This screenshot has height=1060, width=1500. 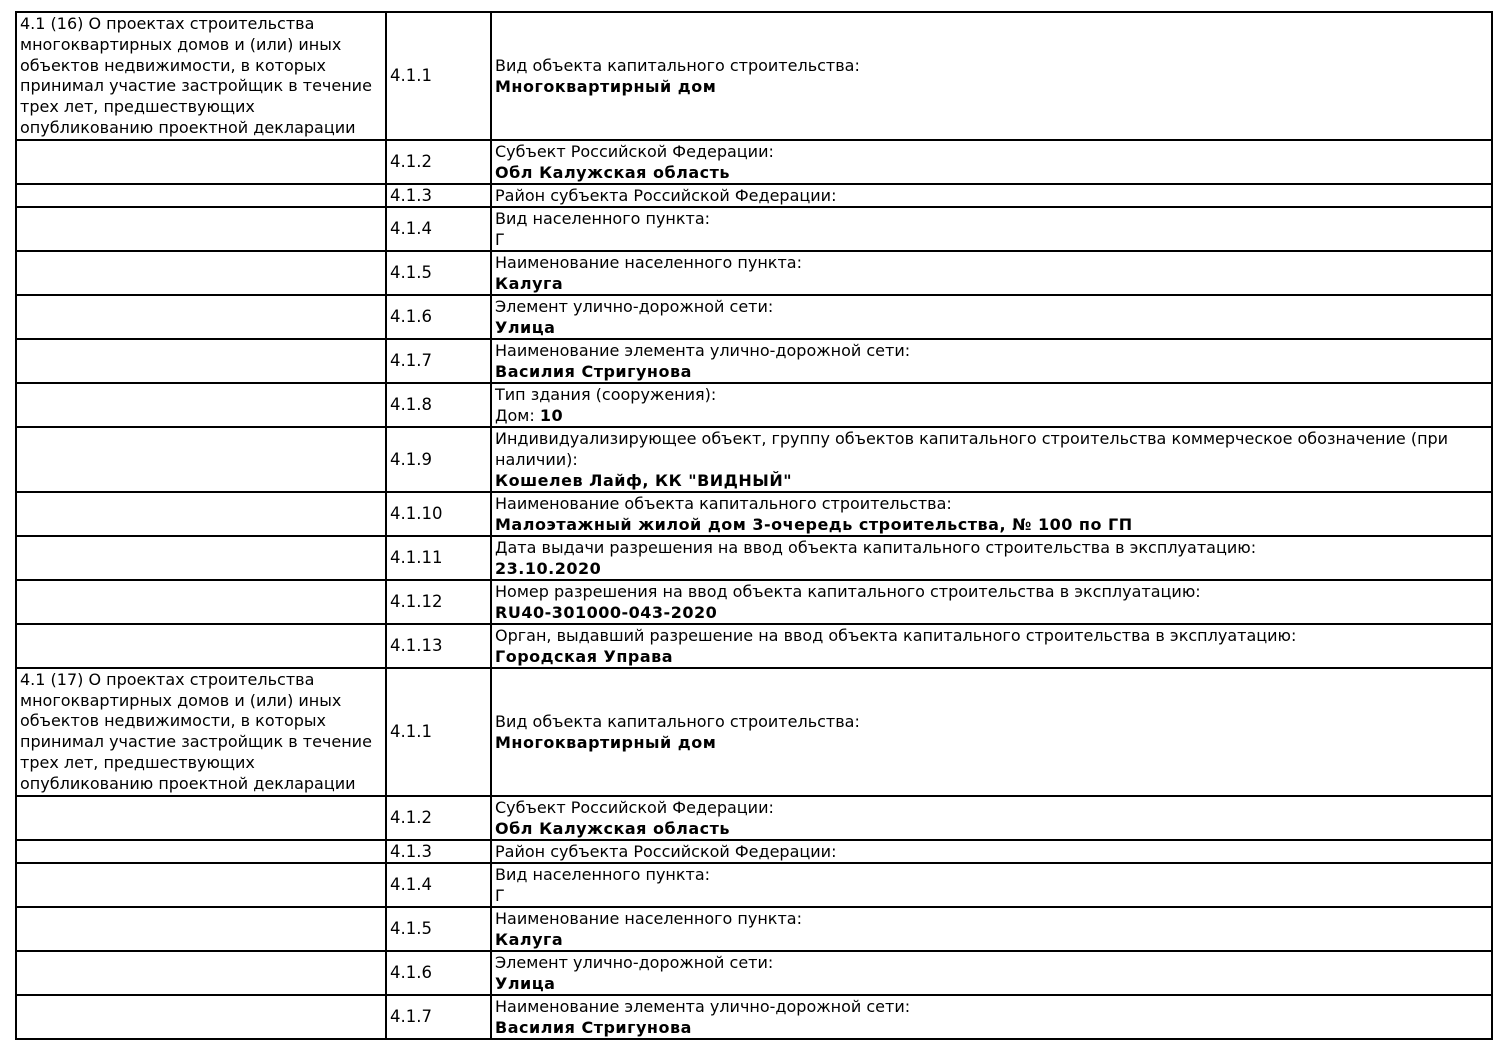 What do you see at coordinates (551, 415) in the screenshot?
I see `field-value-text: 10` at bounding box center [551, 415].